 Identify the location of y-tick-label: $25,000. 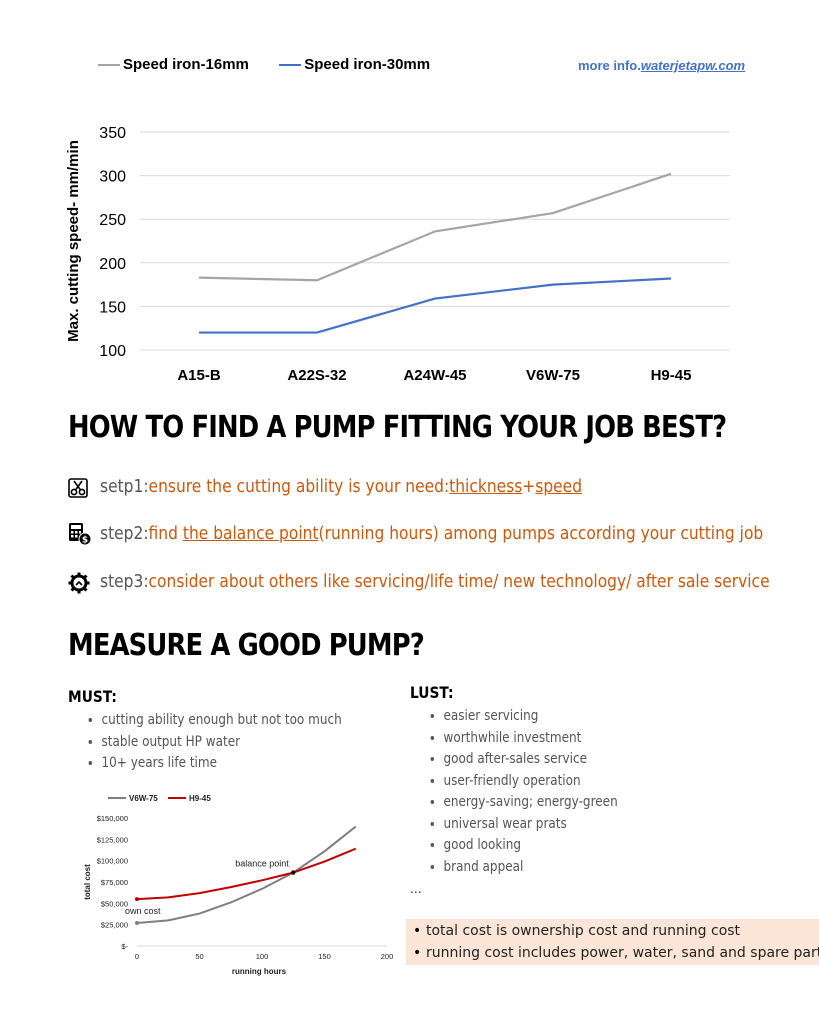
(114, 925).